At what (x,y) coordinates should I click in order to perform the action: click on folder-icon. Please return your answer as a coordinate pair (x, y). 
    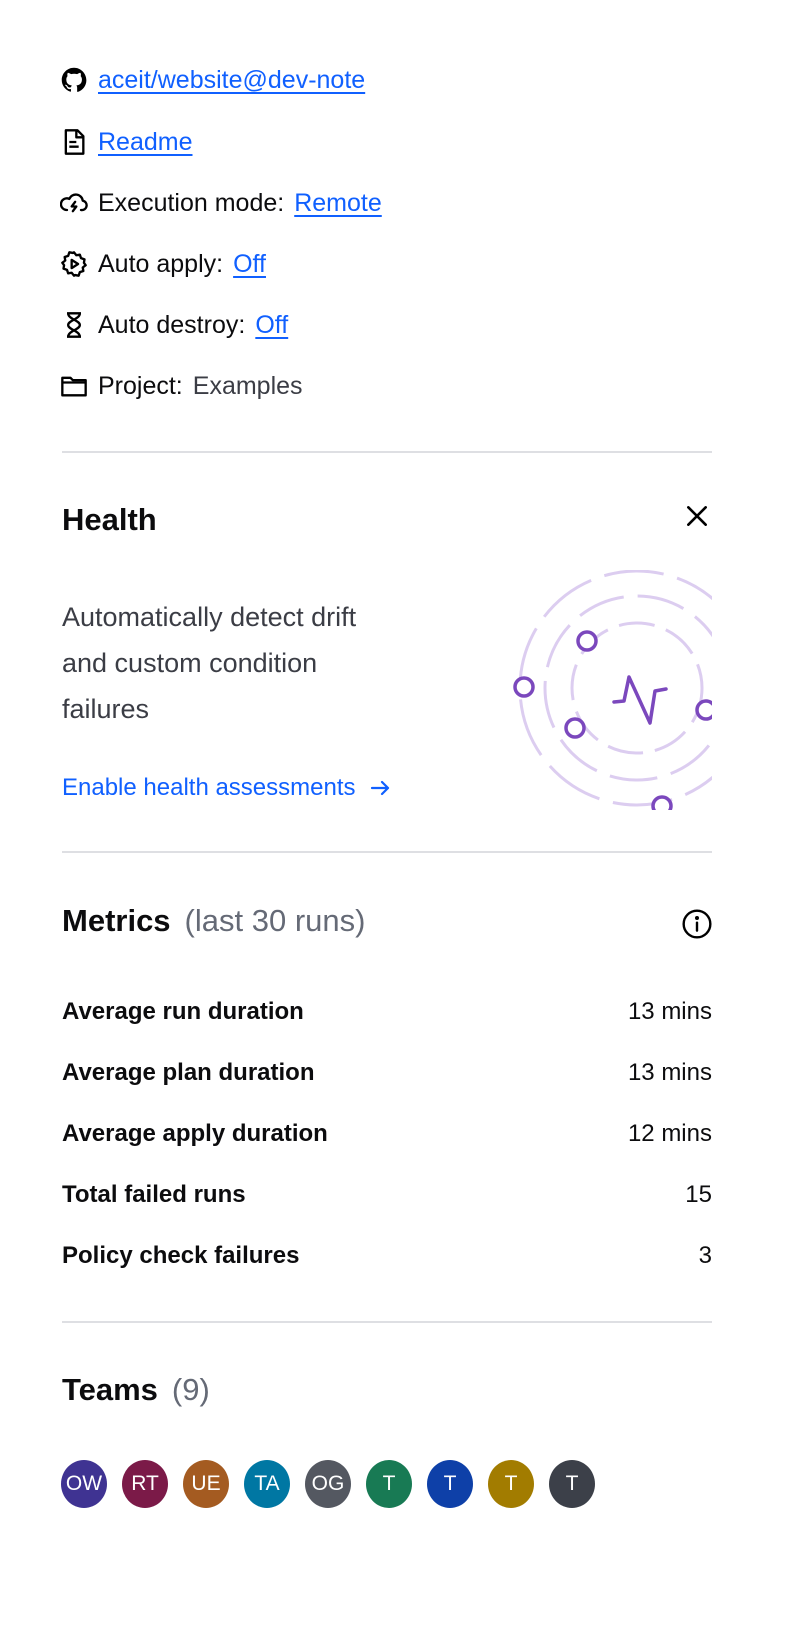
    Looking at the image, I should click on (74, 386).